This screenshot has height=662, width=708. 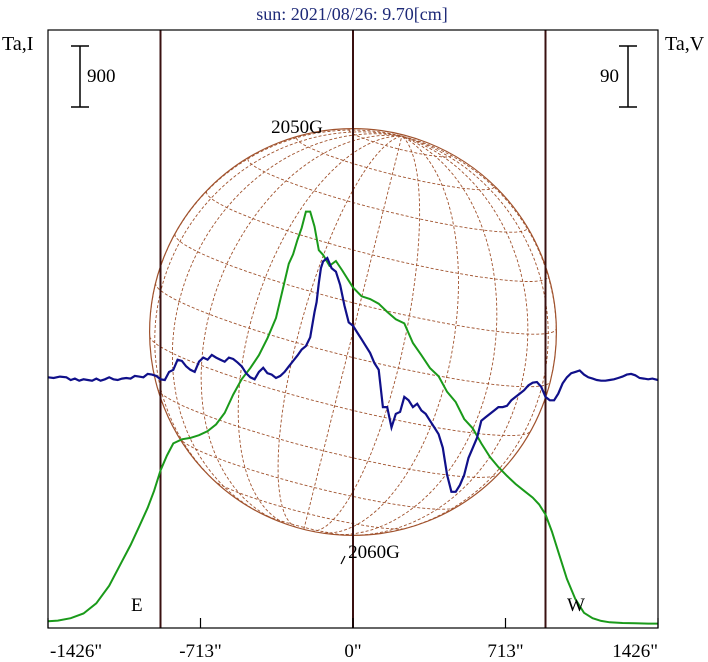 What do you see at coordinates (609, 76) in the screenshot?
I see `right-scale-bar-label: 90` at bounding box center [609, 76].